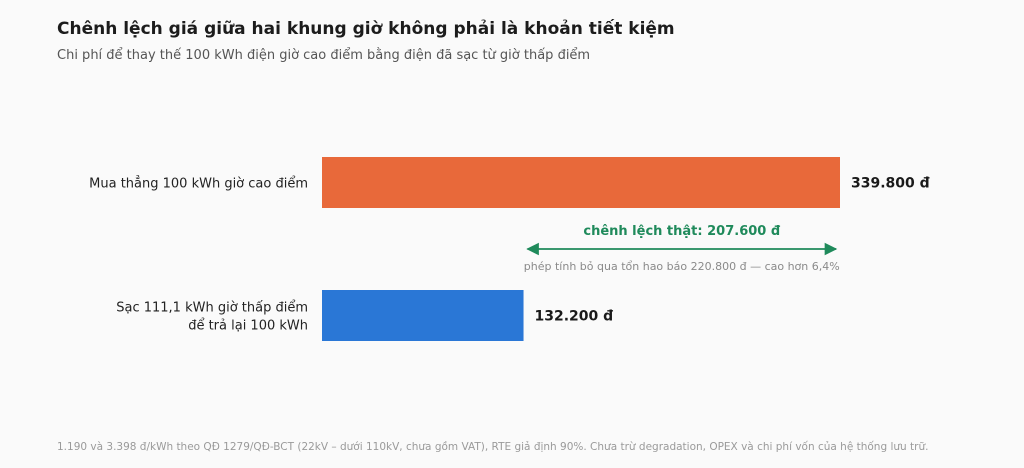  I want to click on category-label-0: Mua thẳng 100 kWh giờ cao điểm, so click(198, 184).